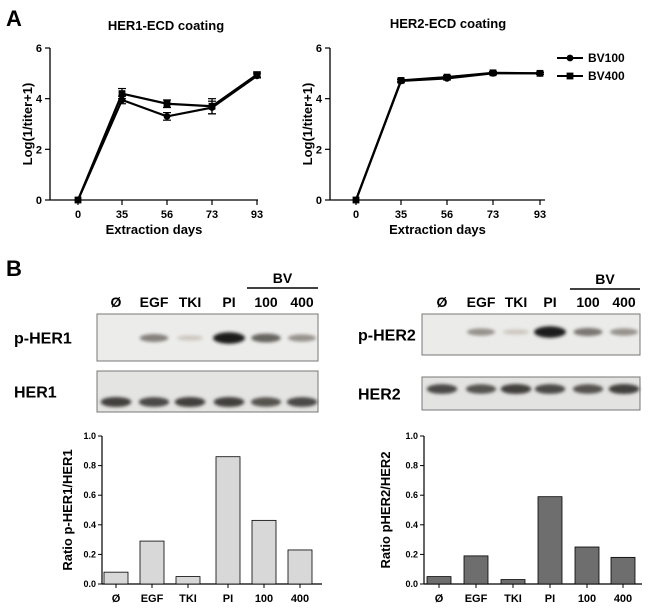  I want to click on legend-marker-circle, so click(570, 58).